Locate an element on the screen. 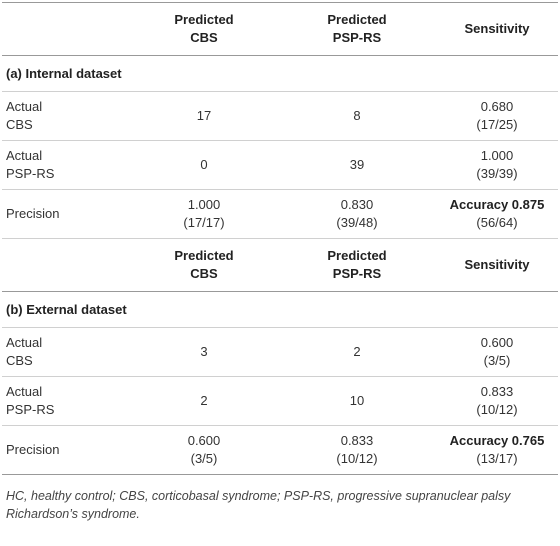  data-cell: 8 is located at coordinates (357, 116).